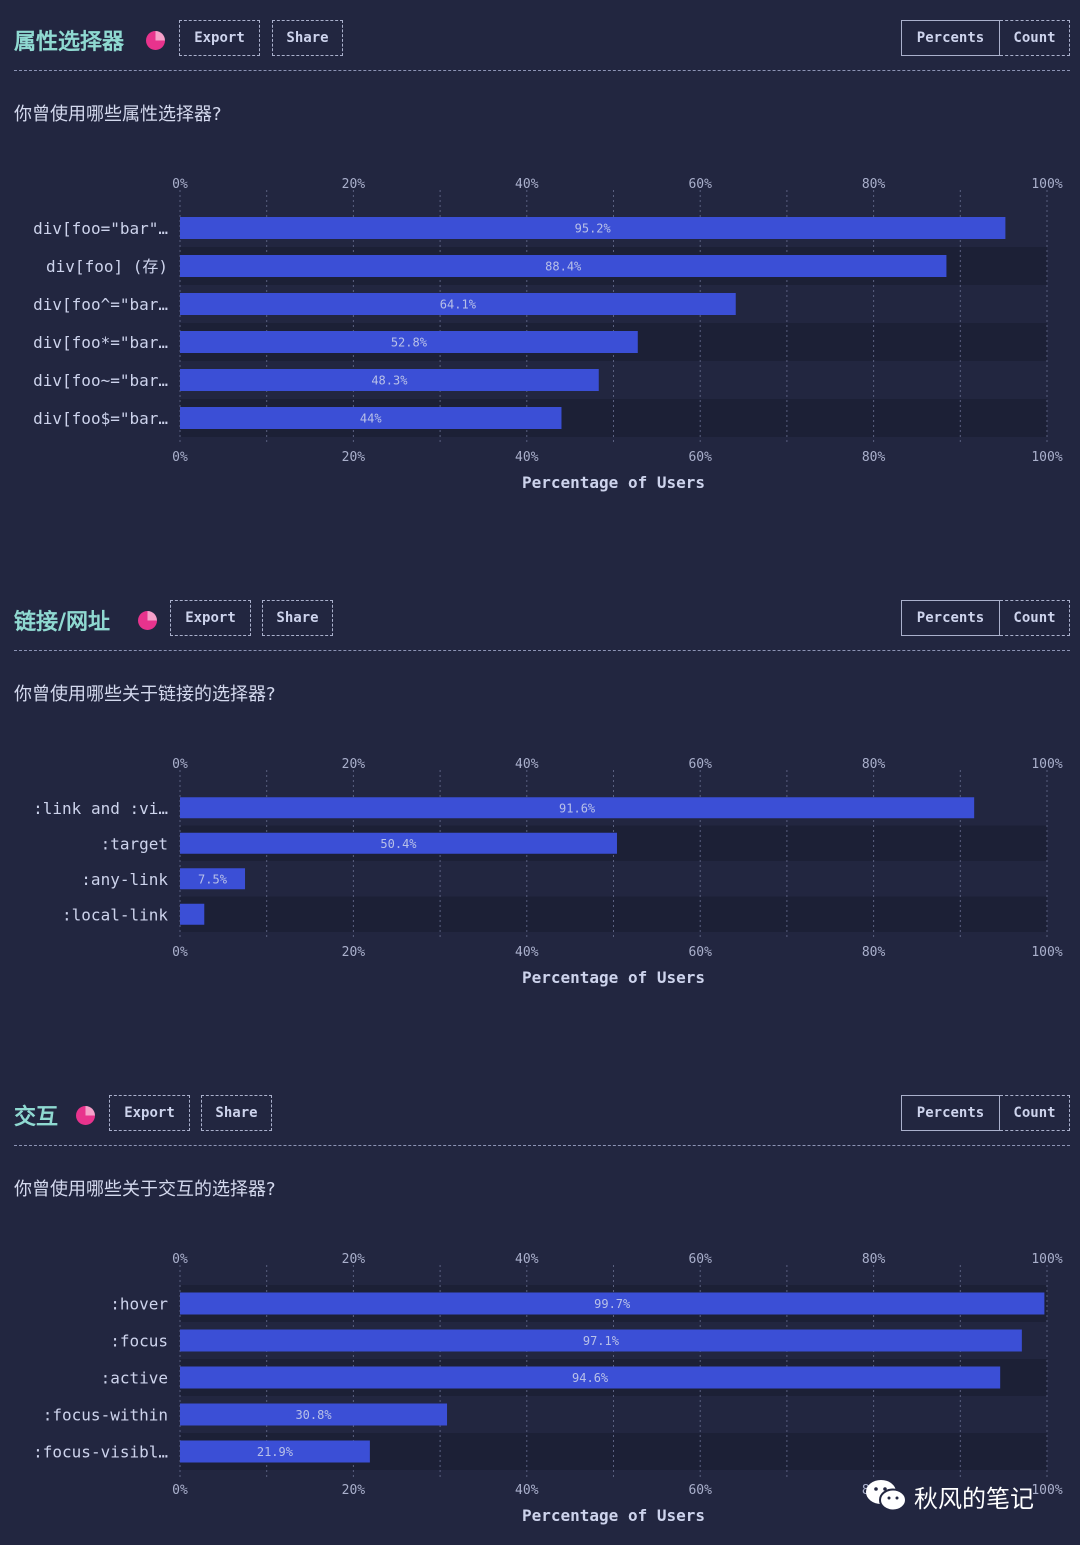 The width and height of the screenshot is (1080, 1545). Describe the element at coordinates (118, 114) in the screenshot. I see `question-text: 你曾使用哪些属性选择器?` at that location.